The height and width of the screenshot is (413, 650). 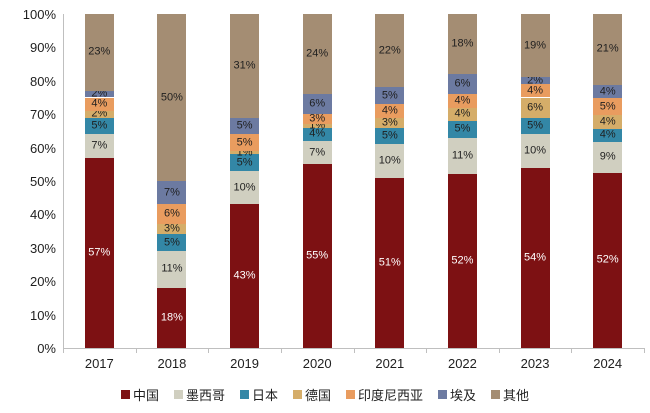 I want to click on bar-segment-印度尼西亚-2018: 6%, so click(x=172, y=214).